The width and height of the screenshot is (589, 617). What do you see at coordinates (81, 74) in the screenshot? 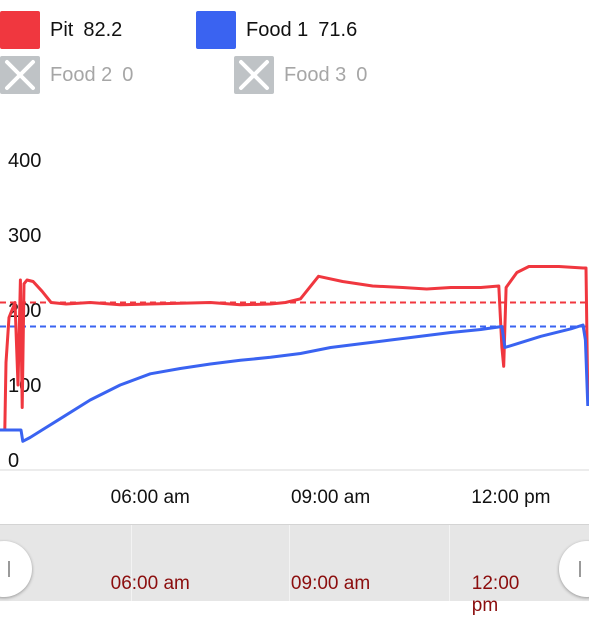
I see `legend-label-food-2: Food 2` at bounding box center [81, 74].